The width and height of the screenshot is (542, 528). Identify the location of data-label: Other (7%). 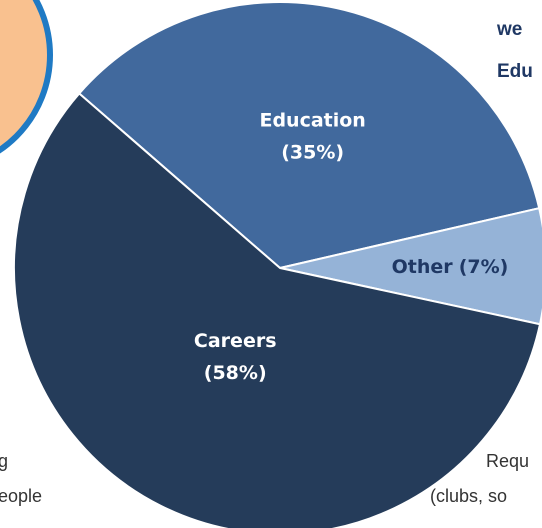
(450, 266).